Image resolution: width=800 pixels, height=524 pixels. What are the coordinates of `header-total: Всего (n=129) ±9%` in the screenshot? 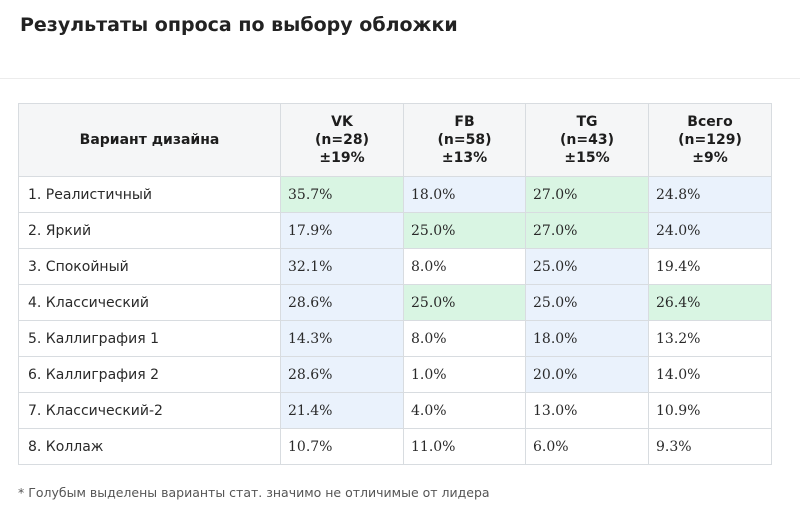 It's located at (710, 140).